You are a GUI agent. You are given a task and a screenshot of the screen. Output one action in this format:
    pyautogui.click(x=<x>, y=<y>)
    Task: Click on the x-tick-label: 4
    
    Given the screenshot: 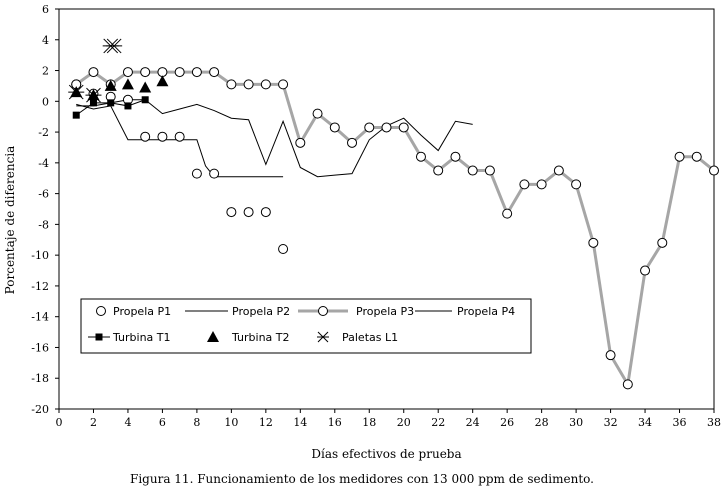 What is the action you would take?
    pyautogui.click(x=127, y=422)
    